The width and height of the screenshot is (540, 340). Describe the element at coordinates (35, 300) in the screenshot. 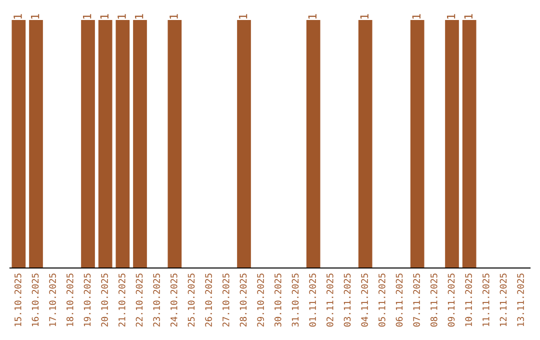

I see `x-tick-label: 16.10.2025` at that location.